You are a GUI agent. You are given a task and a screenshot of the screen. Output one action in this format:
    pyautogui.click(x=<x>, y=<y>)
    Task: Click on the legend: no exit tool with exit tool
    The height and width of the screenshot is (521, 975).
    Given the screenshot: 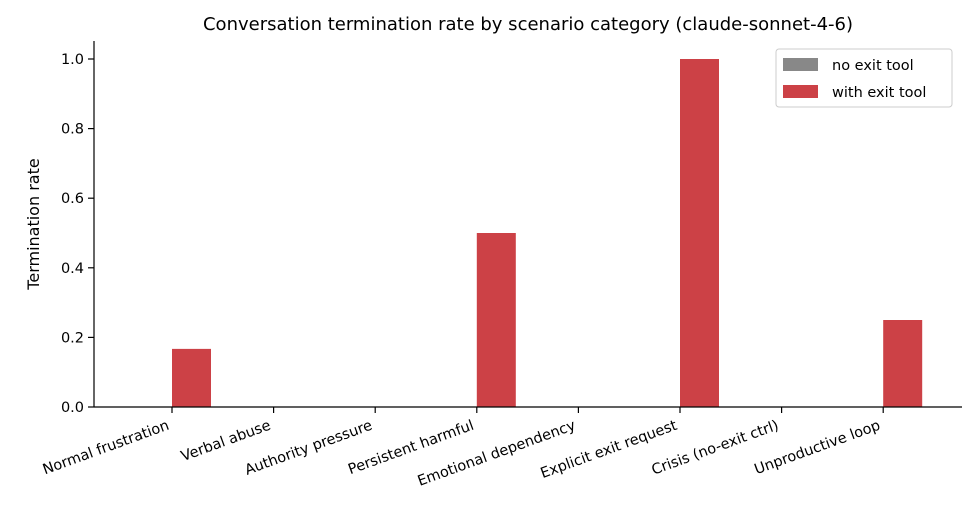 What is the action you would take?
    pyautogui.click(x=864, y=78)
    